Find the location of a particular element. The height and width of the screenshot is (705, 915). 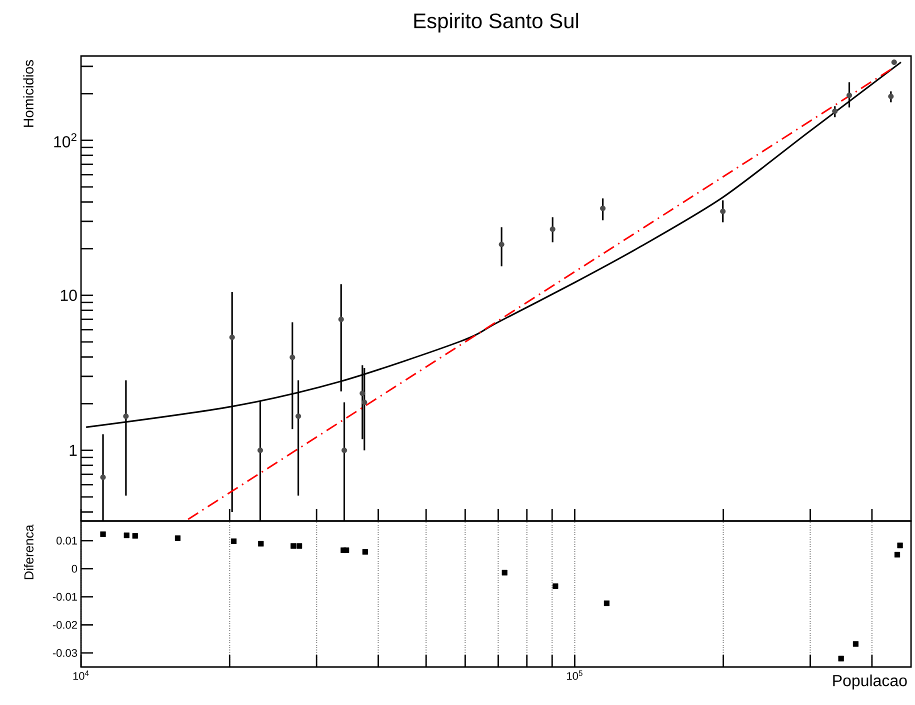

y-tick-label: -0.01 is located at coordinates (64, 596).